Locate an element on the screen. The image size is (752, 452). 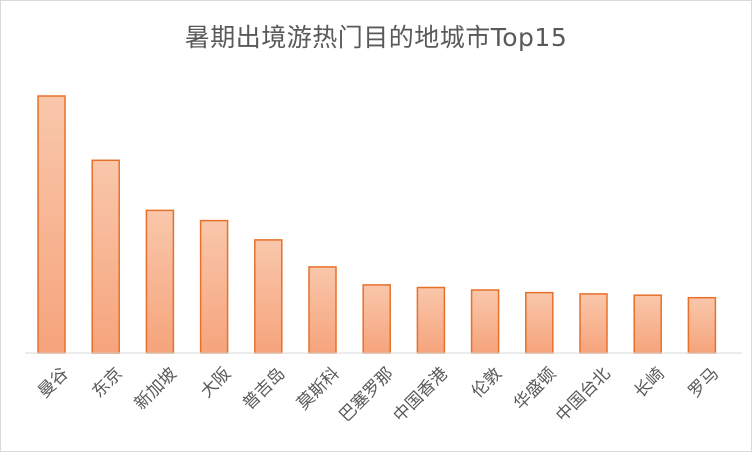
x-tick-label: 新加坡 is located at coordinates (156, 389).